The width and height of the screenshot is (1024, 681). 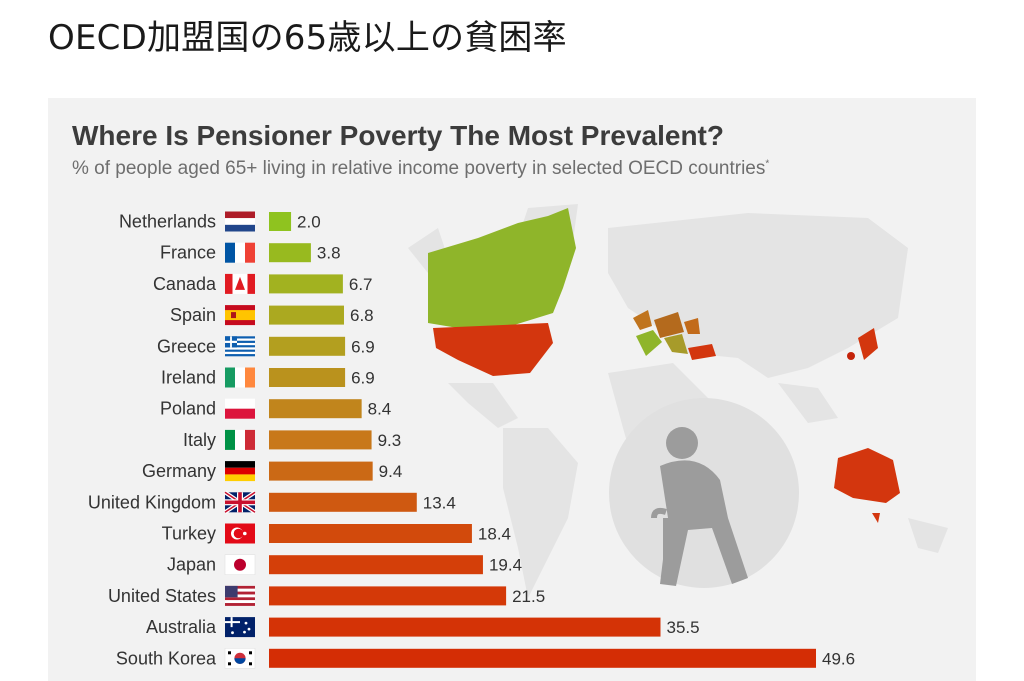 What do you see at coordinates (240, 471) in the screenshot?
I see `germany-flag` at bounding box center [240, 471].